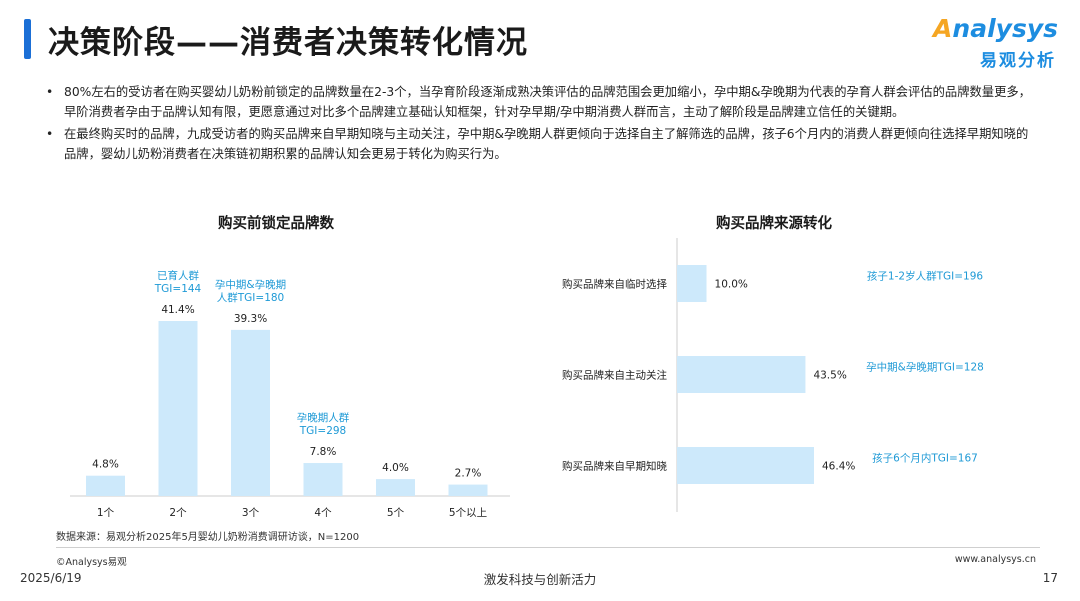 The width and height of the screenshot is (1080, 601). Describe the element at coordinates (51, 578) in the screenshot. I see `report-date: 2025/6/19` at that location.